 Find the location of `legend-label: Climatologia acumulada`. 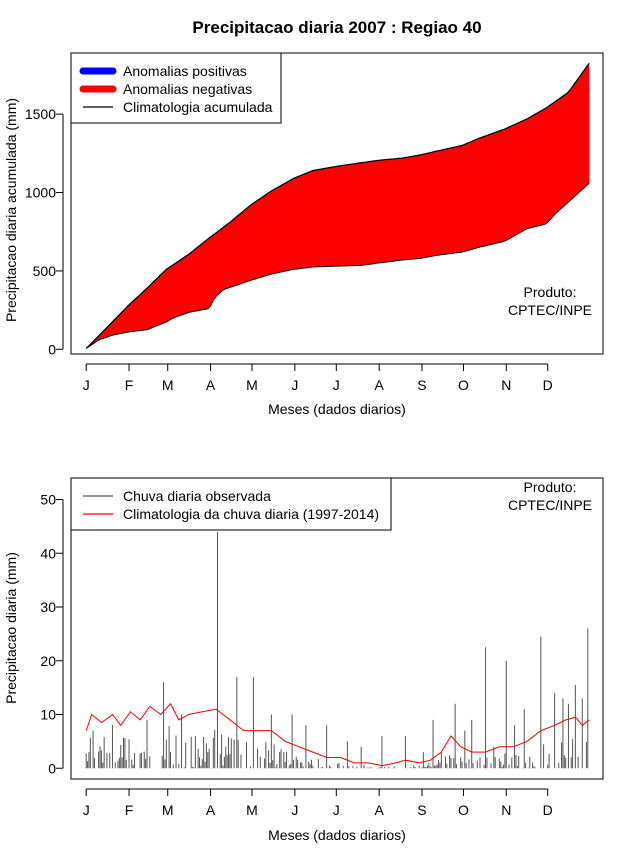

legend-label: Climatologia acumulada is located at coordinates (198, 107).